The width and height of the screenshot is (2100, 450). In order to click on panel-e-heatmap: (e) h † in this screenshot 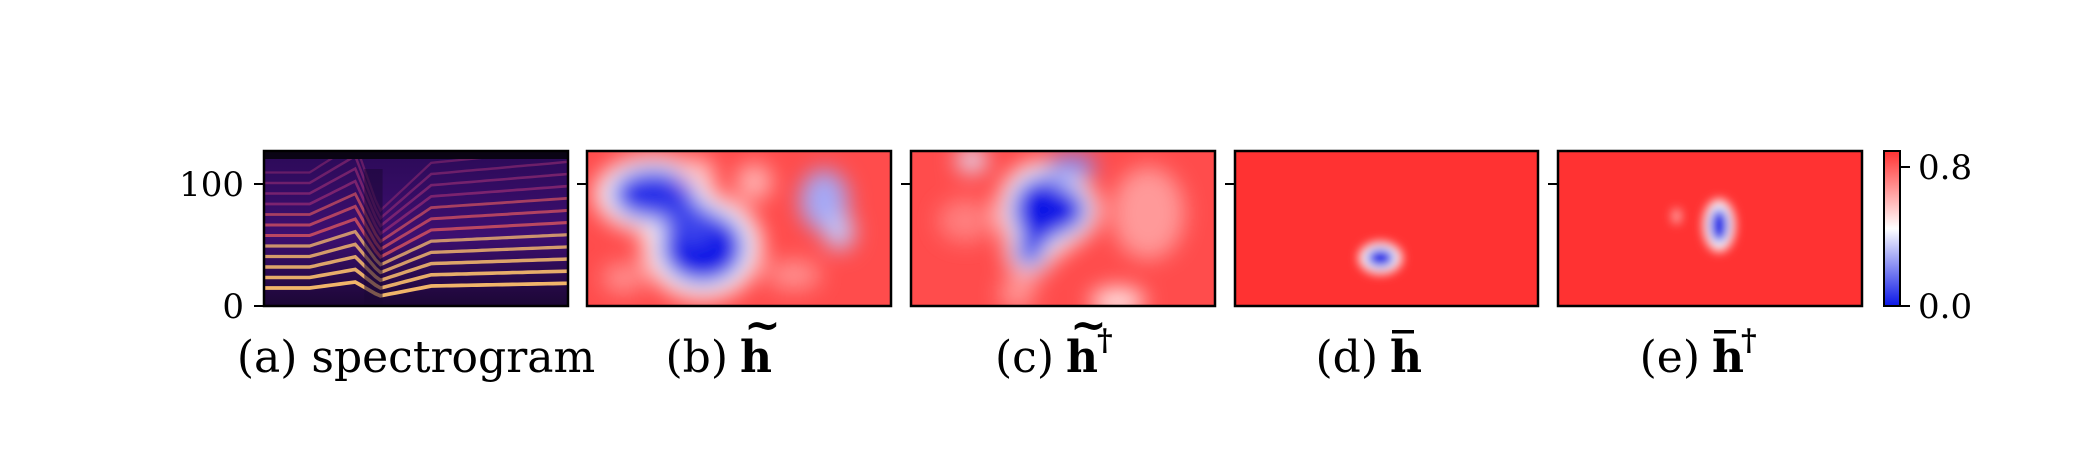, I will do `click(1706, 266)`.